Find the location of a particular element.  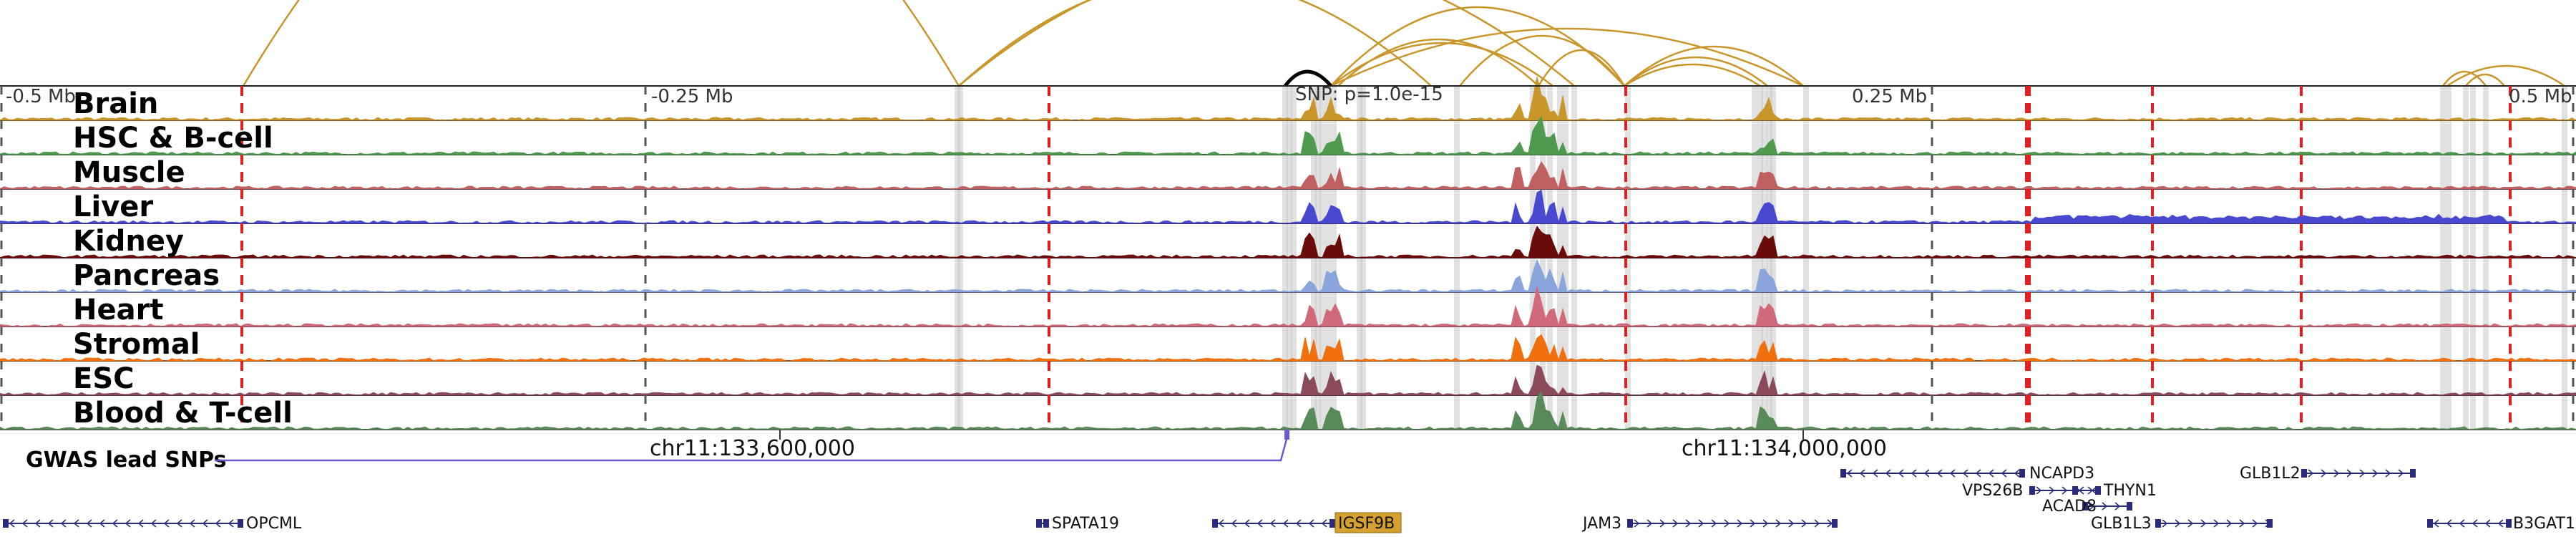

chromosome-coordinates: chr11:133,600,000 chr11:134,000,000 is located at coordinates (1268, 445).